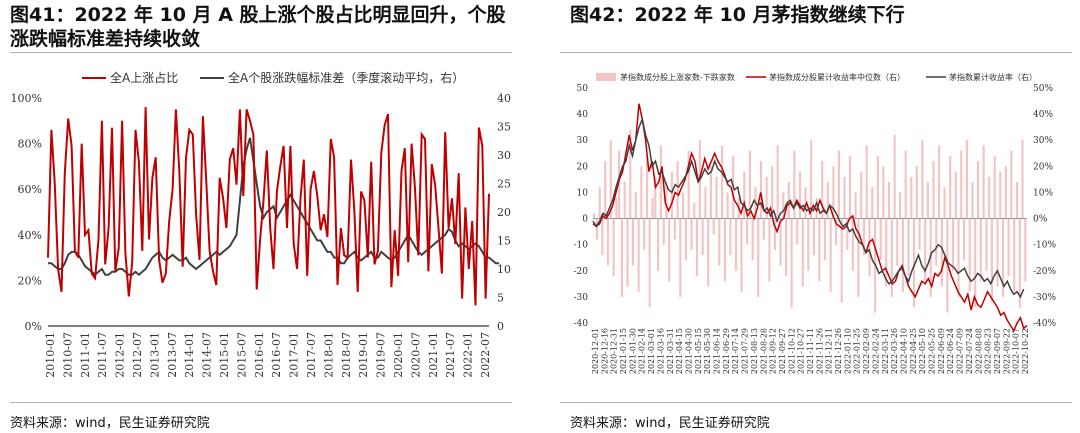 This screenshot has width=1080, height=433. What do you see at coordinates (363, 355) in the screenshot?
I see `x-tick-label: 2019-01` at bounding box center [363, 355].